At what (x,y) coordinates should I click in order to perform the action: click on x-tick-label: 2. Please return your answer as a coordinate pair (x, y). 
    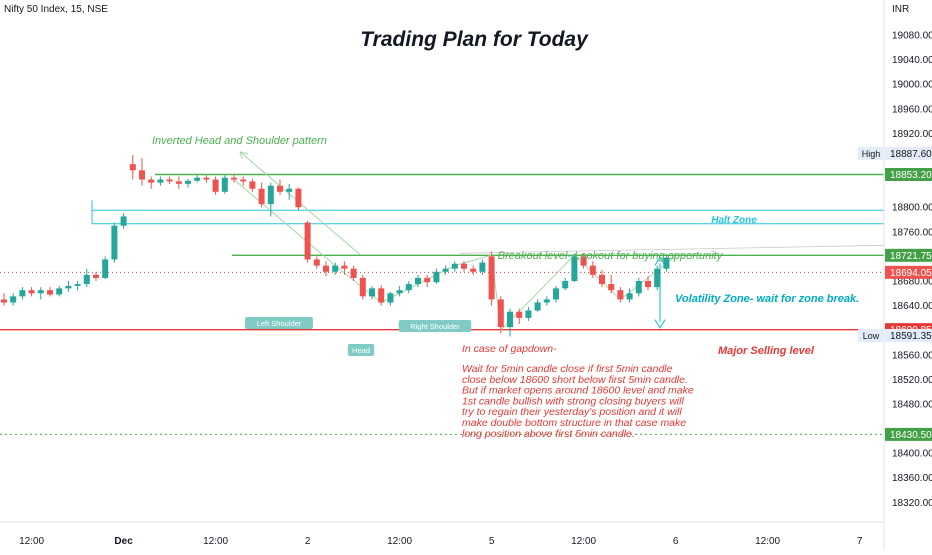
    Looking at the image, I should click on (308, 541).